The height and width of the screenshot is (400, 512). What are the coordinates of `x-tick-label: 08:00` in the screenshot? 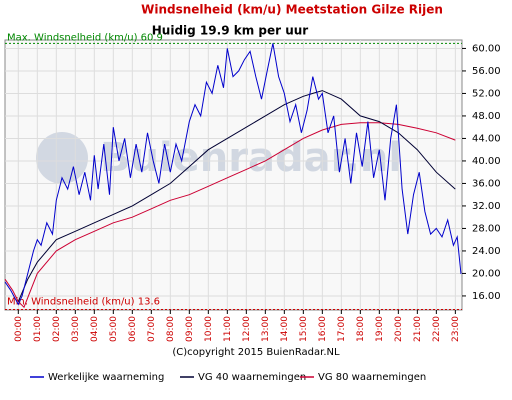 It's located at (171, 329).